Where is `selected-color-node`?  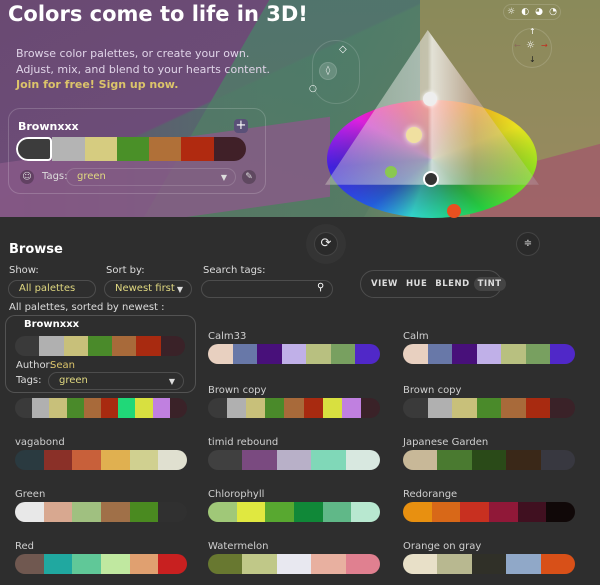 selected-color-node is located at coordinates (431, 179).